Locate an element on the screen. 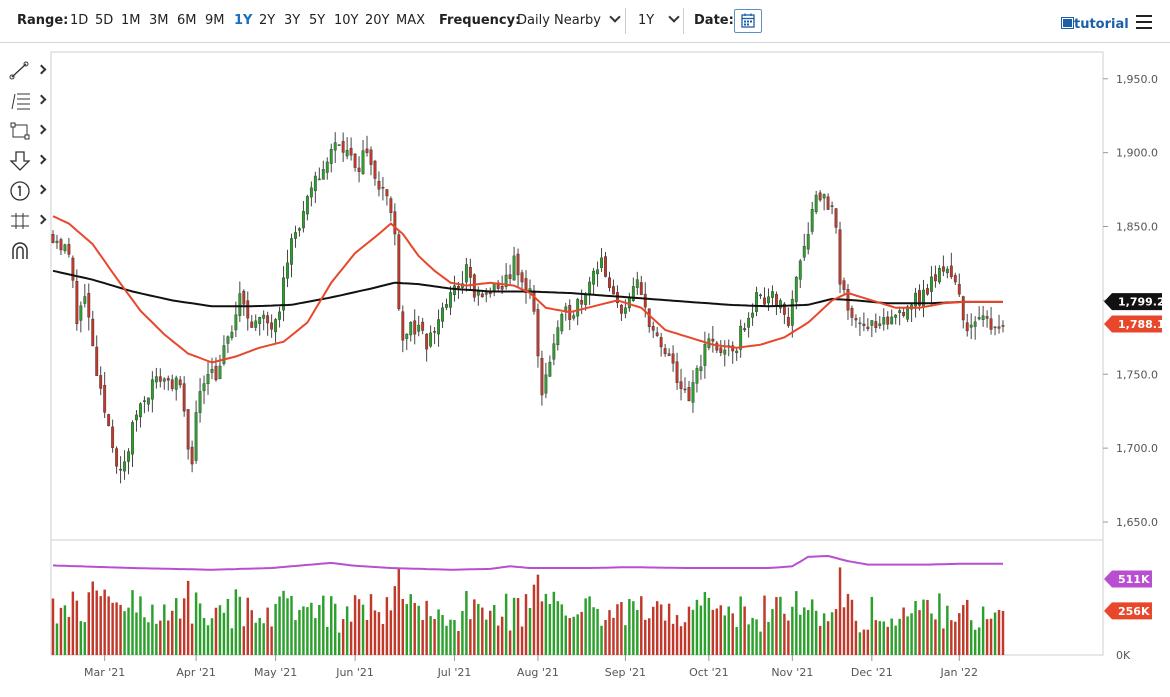 The height and width of the screenshot is (697, 1170). range-1d: 1D is located at coordinates (79, 20).